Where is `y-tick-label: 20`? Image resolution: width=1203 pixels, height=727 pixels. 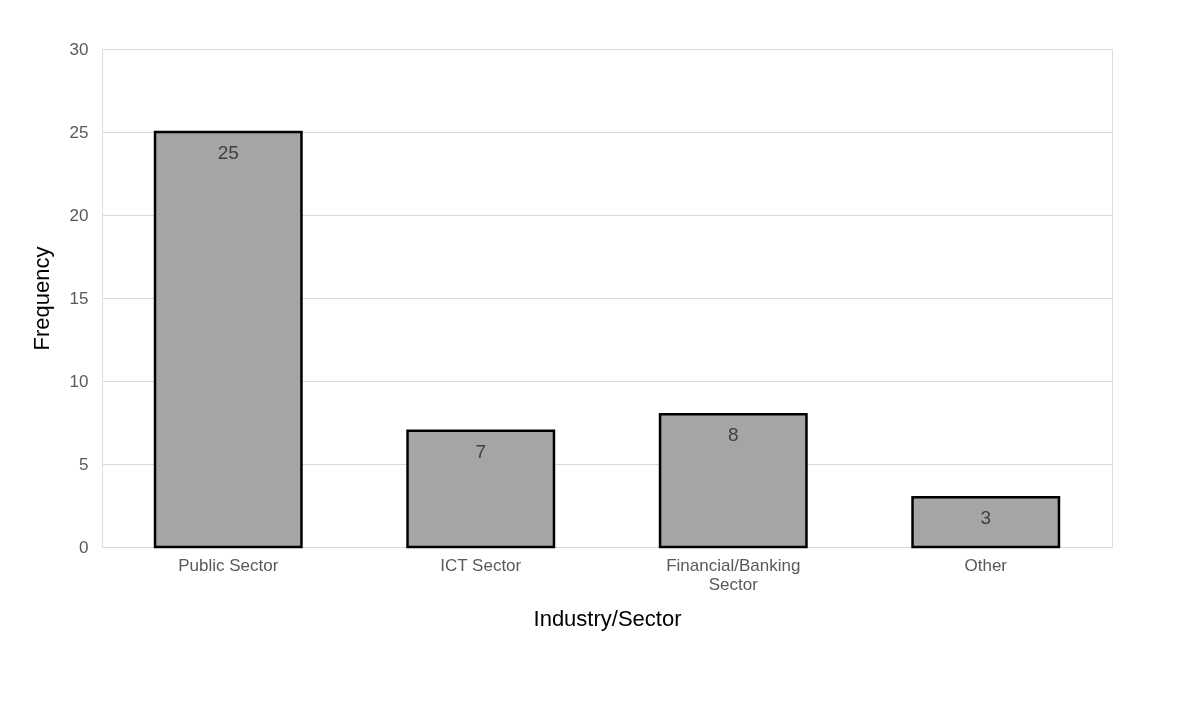
y-tick-label: 20 is located at coordinates (79, 215).